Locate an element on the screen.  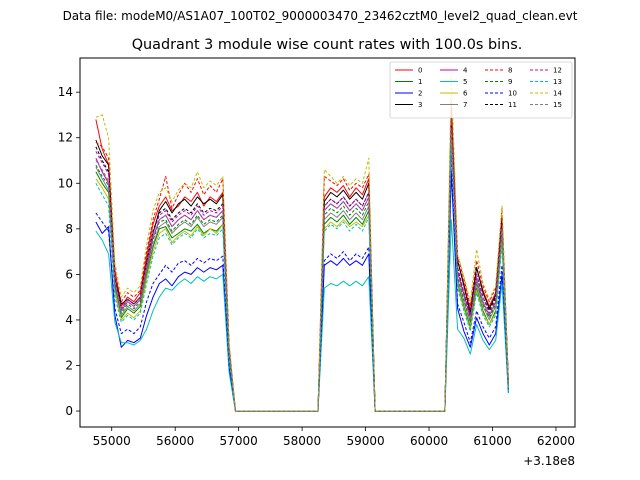
legend-label: 13 is located at coordinates (557, 82).